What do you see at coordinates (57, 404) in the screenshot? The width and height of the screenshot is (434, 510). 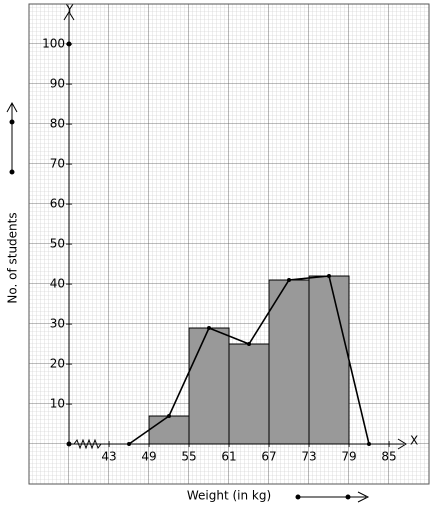 I see `y-tick-label: 10` at bounding box center [57, 404].